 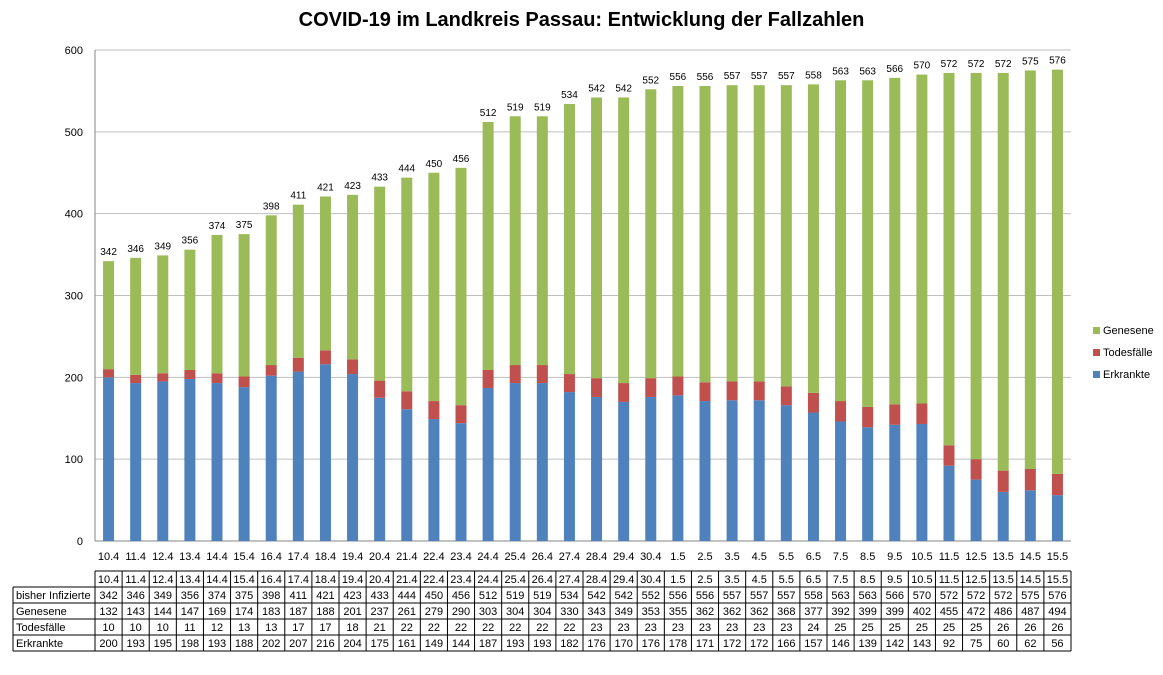 I want to click on table-cell: 146, so click(x=840, y=644).